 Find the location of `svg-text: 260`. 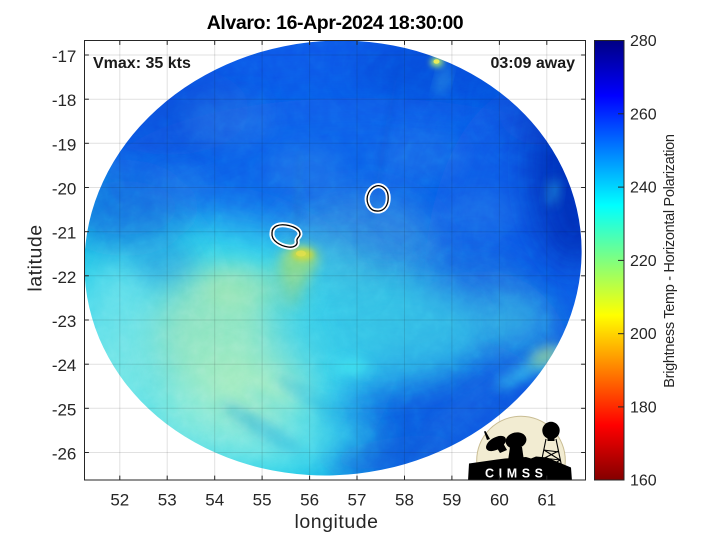

svg-text: 260 is located at coordinates (643, 114).